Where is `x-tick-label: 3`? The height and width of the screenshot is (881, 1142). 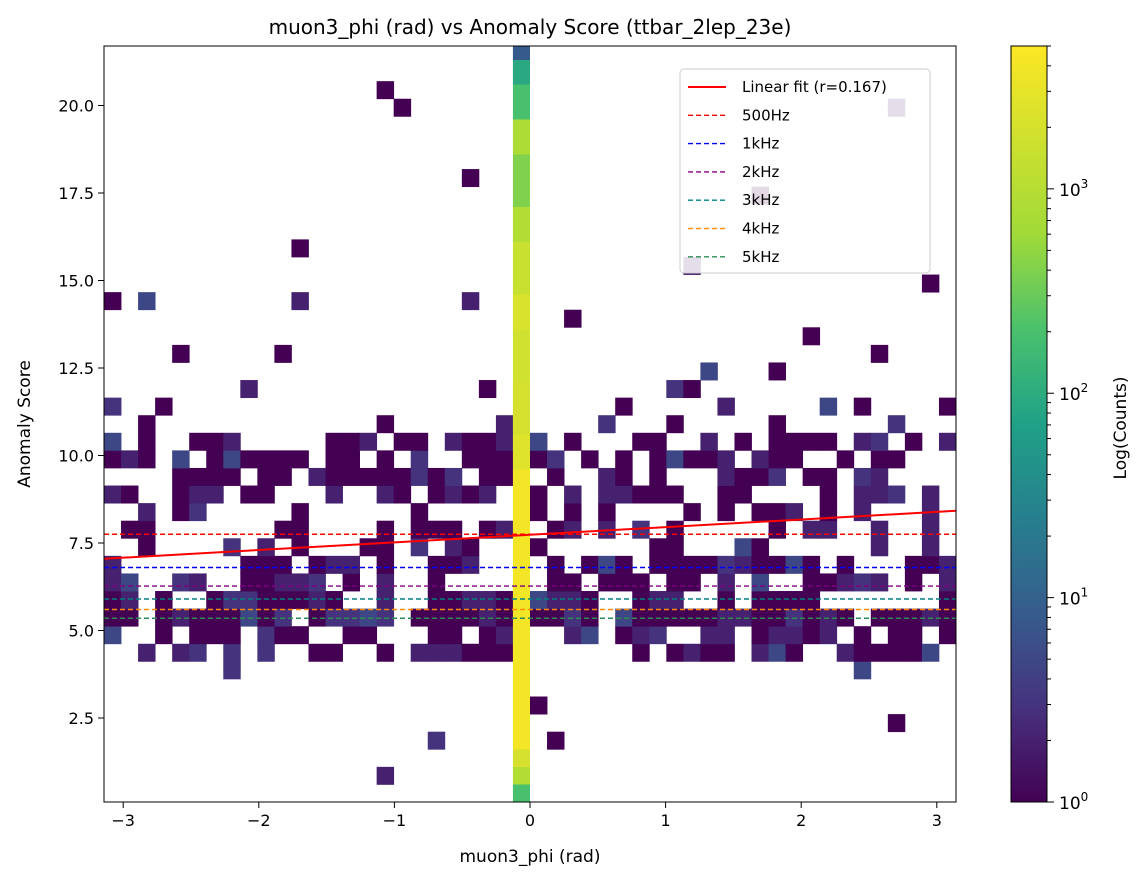
x-tick-label: 3 is located at coordinates (937, 820).